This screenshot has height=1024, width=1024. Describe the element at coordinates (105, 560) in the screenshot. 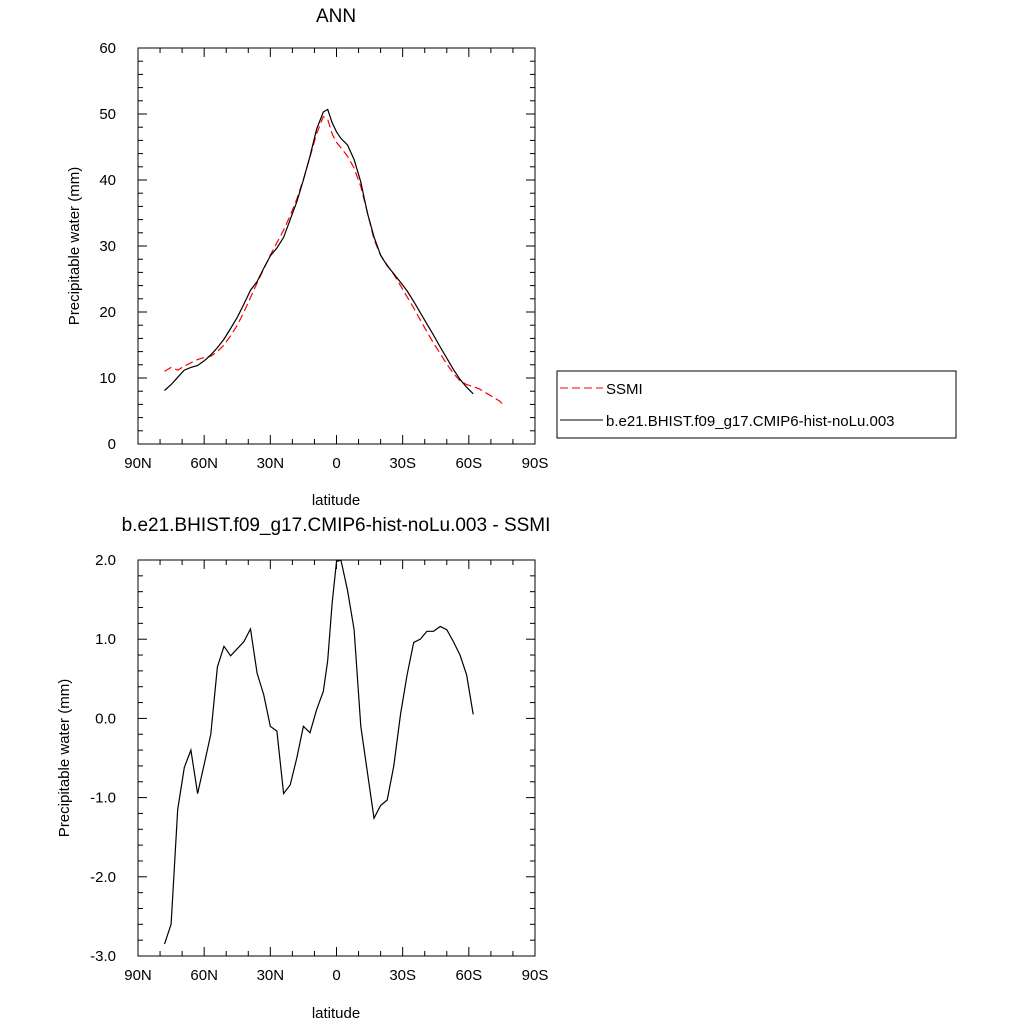

I see `y-tick-label: 2.0` at that location.